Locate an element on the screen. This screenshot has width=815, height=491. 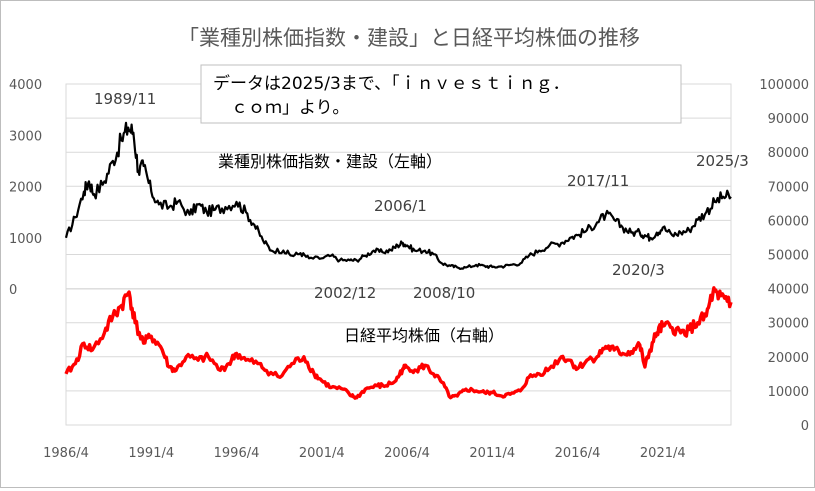
x-axis-tick-label: 2016/4 is located at coordinates (578, 453).